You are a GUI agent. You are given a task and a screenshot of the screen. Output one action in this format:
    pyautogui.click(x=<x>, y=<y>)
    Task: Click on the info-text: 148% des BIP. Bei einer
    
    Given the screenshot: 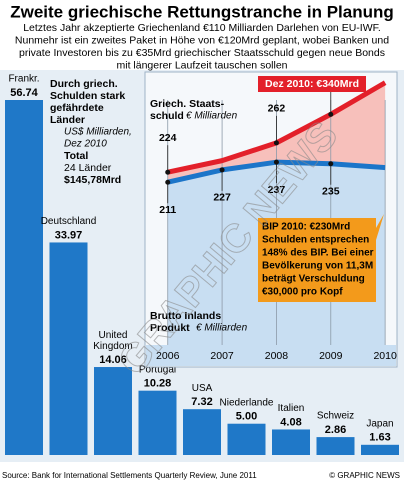 What is the action you would take?
    pyautogui.click(x=318, y=253)
    